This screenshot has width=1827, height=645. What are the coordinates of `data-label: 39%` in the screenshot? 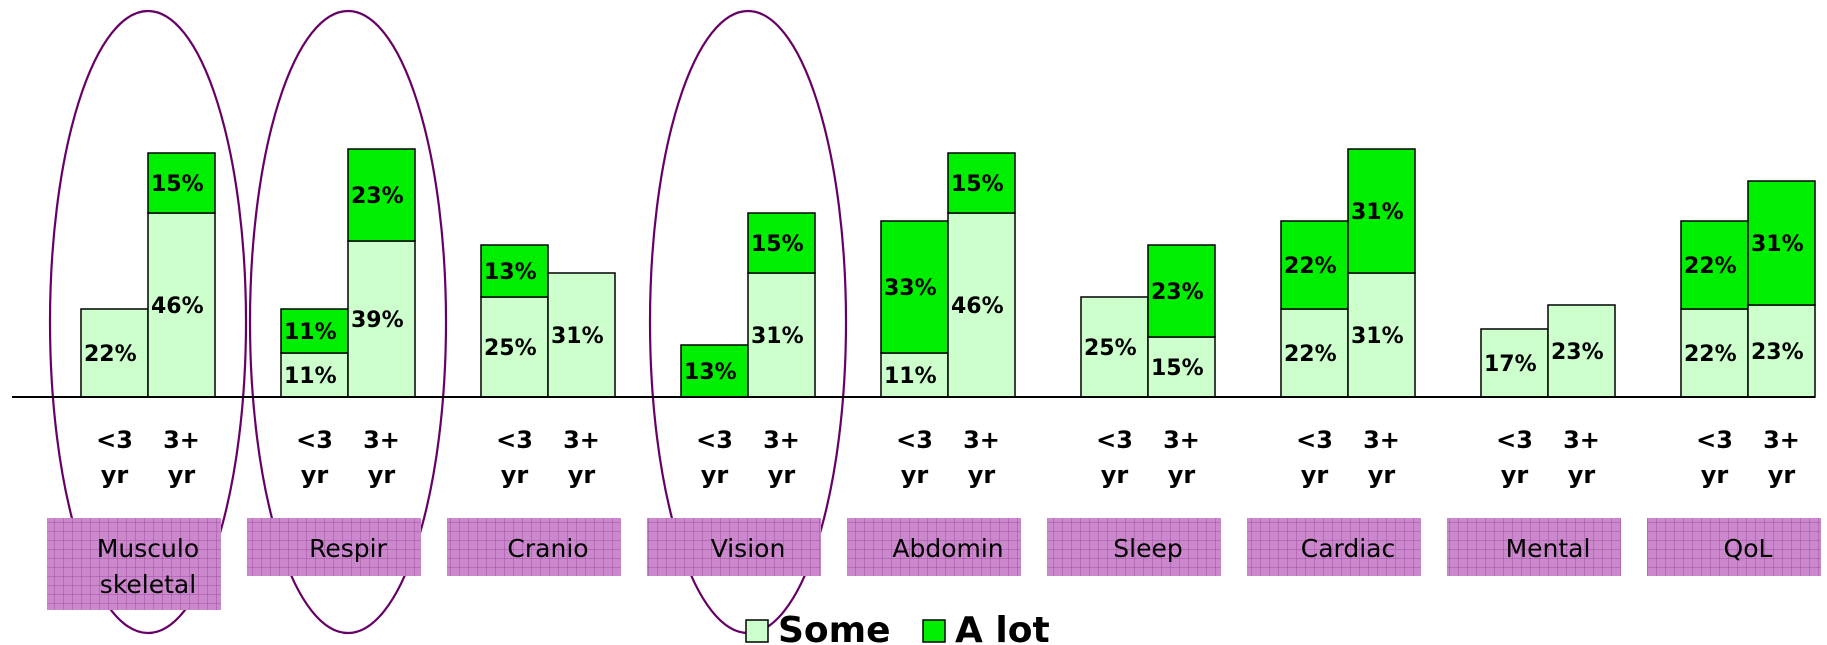 It's located at (377, 320).